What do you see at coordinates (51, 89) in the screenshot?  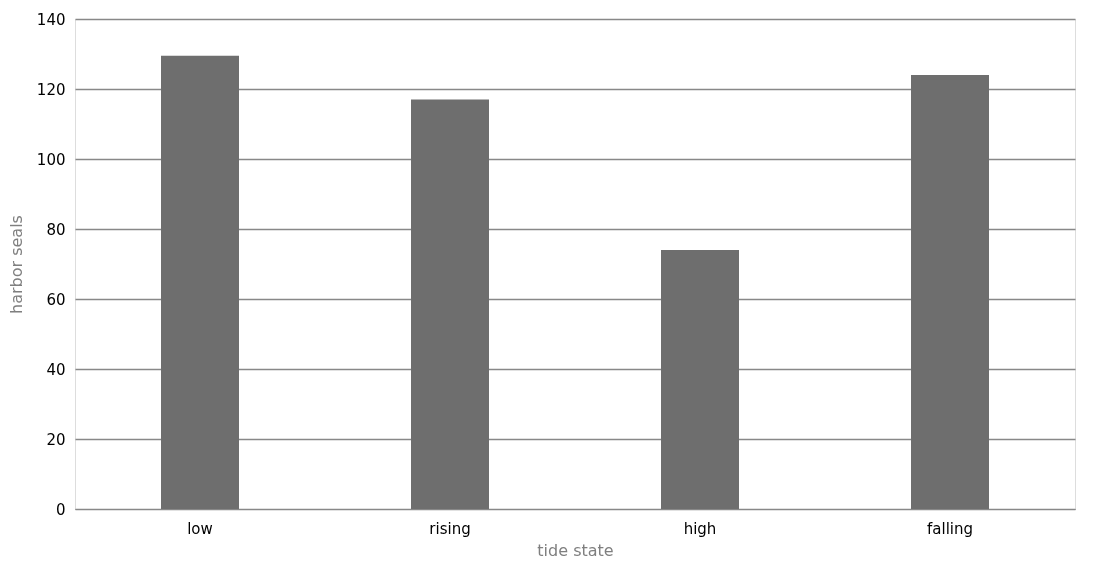 I see `y-tick-label: 120` at bounding box center [51, 89].